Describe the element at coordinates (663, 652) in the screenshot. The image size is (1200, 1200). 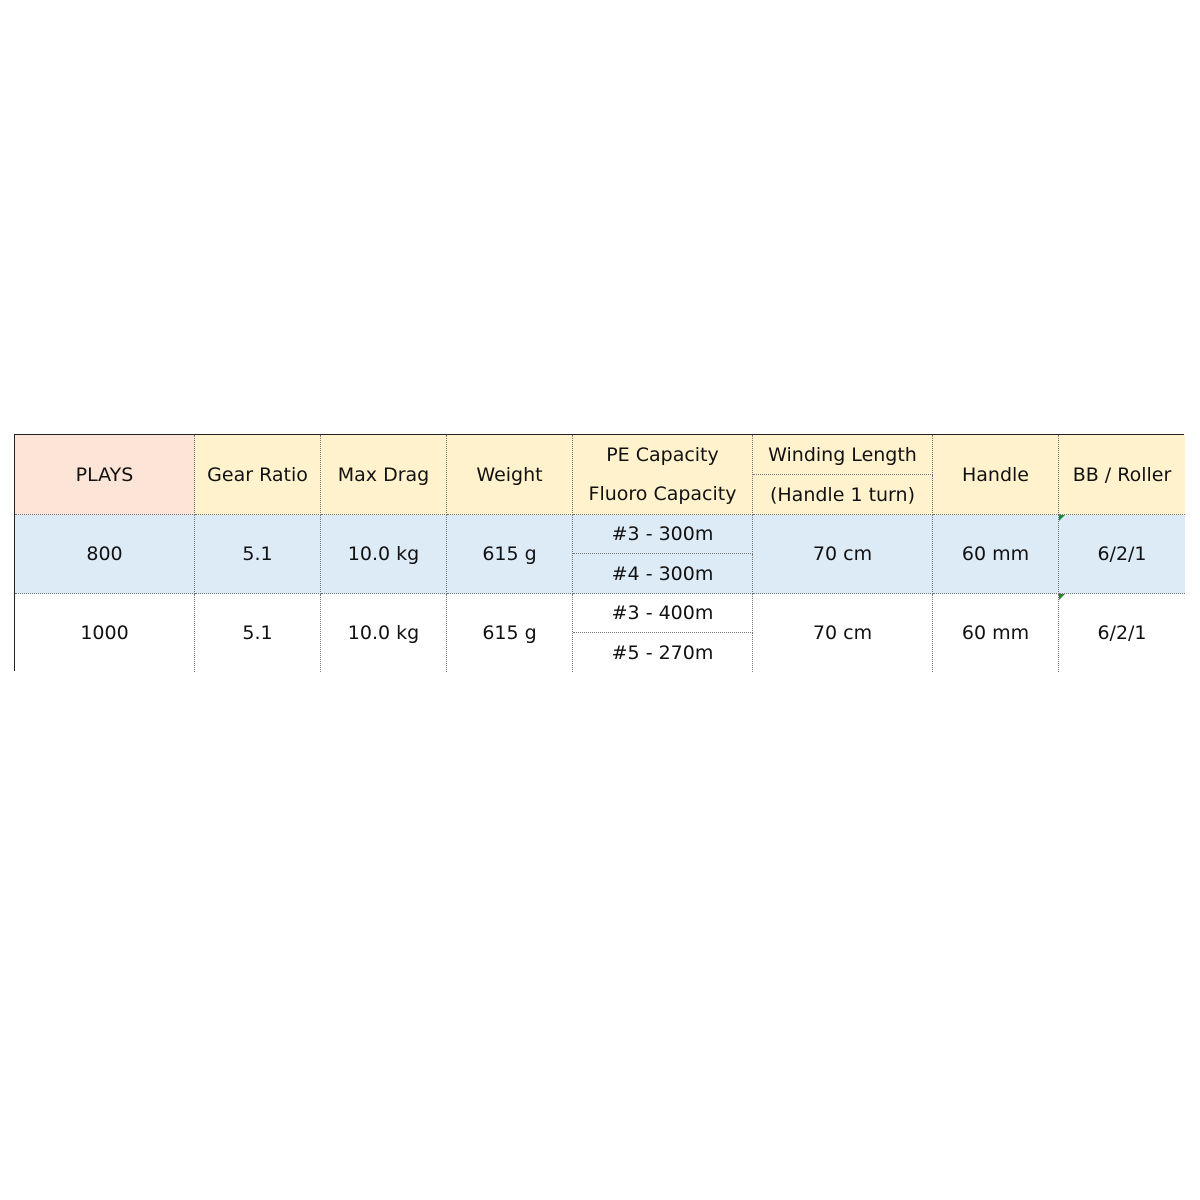
I see `cell-fluoro-capacity: #5 - 270m` at that location.